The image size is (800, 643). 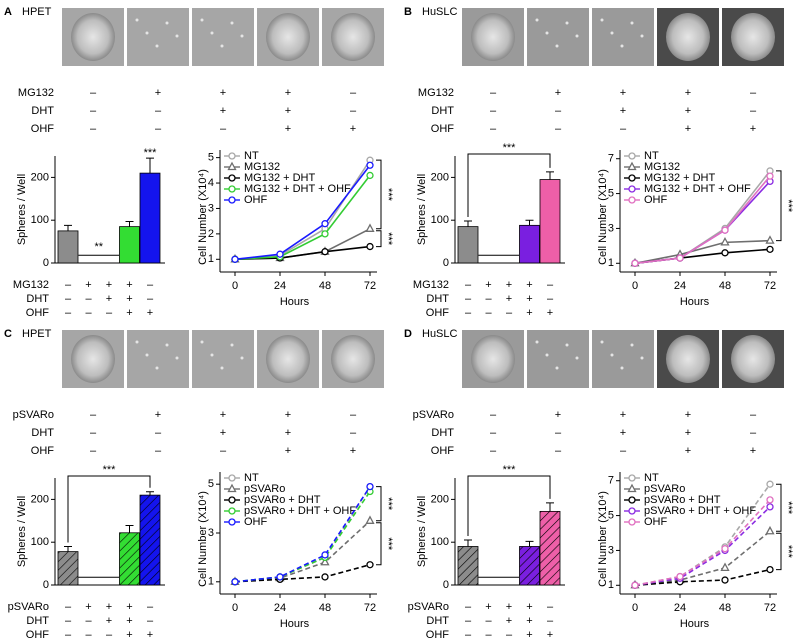 I want to click on error-bar, so click(x=68, y=227).